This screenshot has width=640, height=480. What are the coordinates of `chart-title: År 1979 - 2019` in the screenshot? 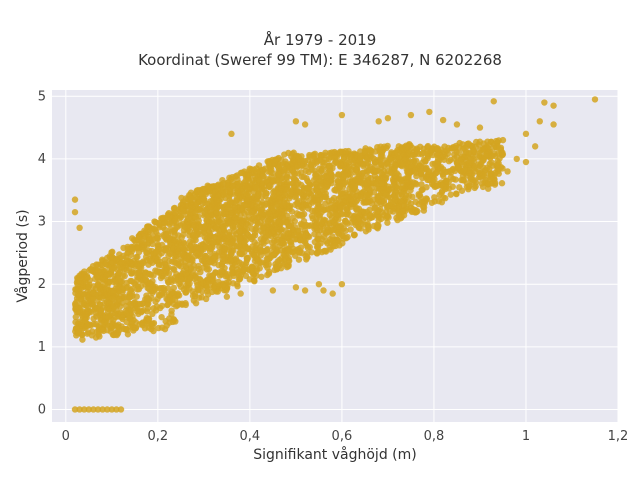 It's located at (320, 40).